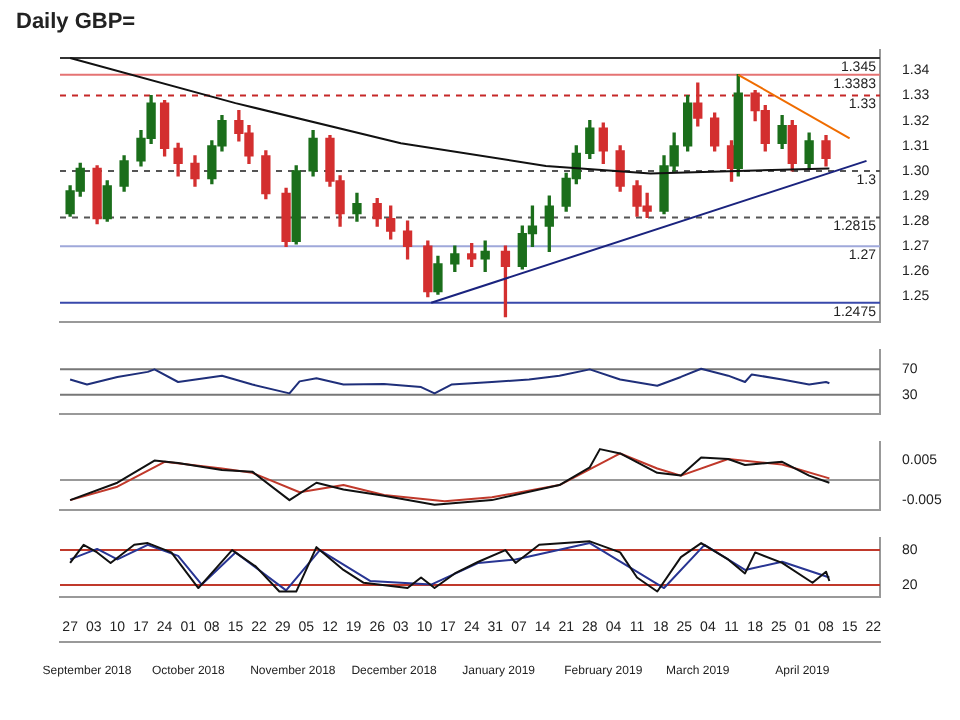 Image resolution: width=960 pixels, height=720 pixels. I want to click on chart-title: Daily GBP=, so click(76, 22).